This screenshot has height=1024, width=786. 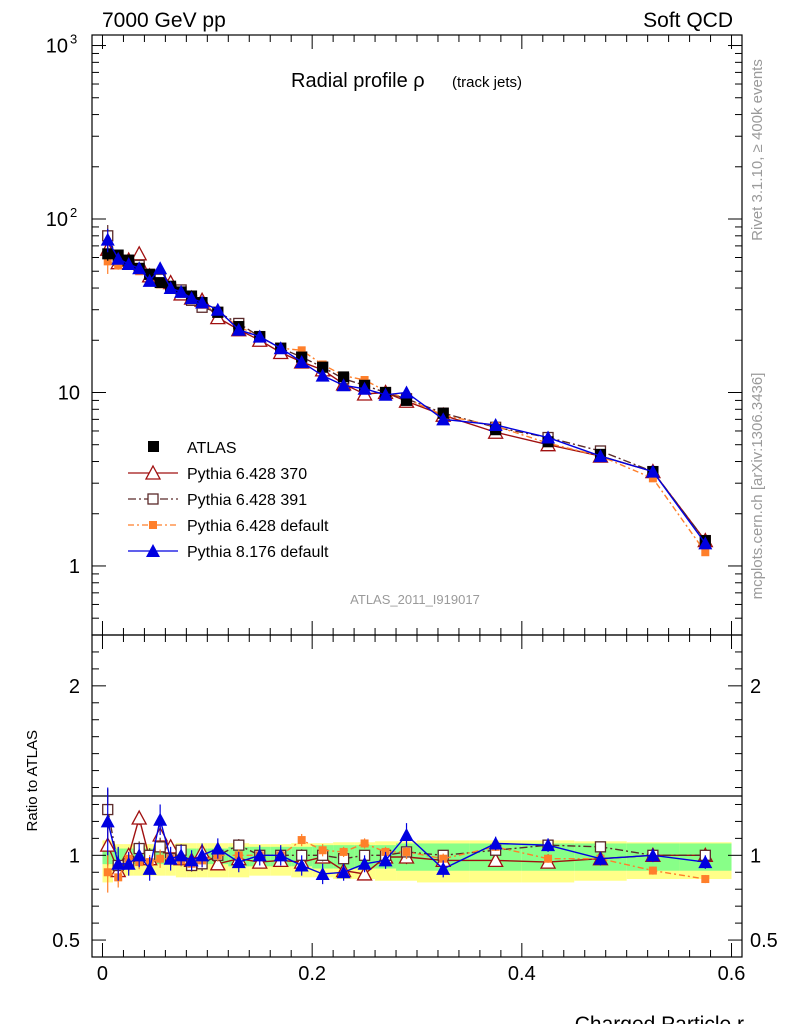 I want to click on header-right: Soft QCD, so click(x=688, y=20).